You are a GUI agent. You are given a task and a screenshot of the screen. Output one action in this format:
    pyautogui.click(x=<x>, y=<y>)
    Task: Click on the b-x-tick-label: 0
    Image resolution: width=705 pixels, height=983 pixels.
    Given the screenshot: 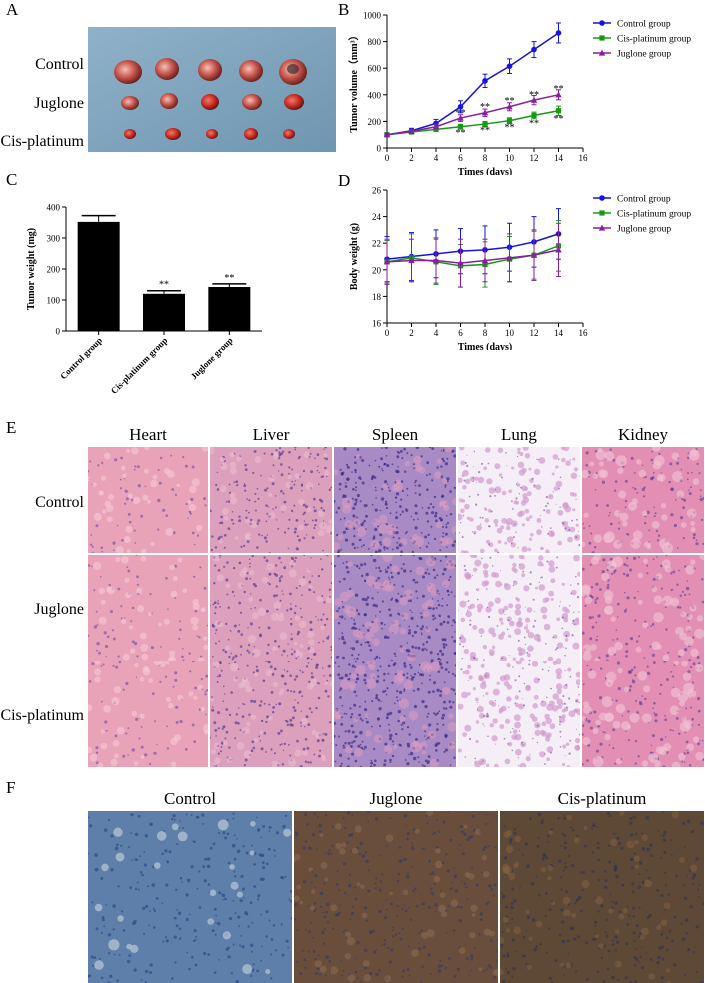 What is the action you would take?
    pyautogui.click(x=387, y=158)
    